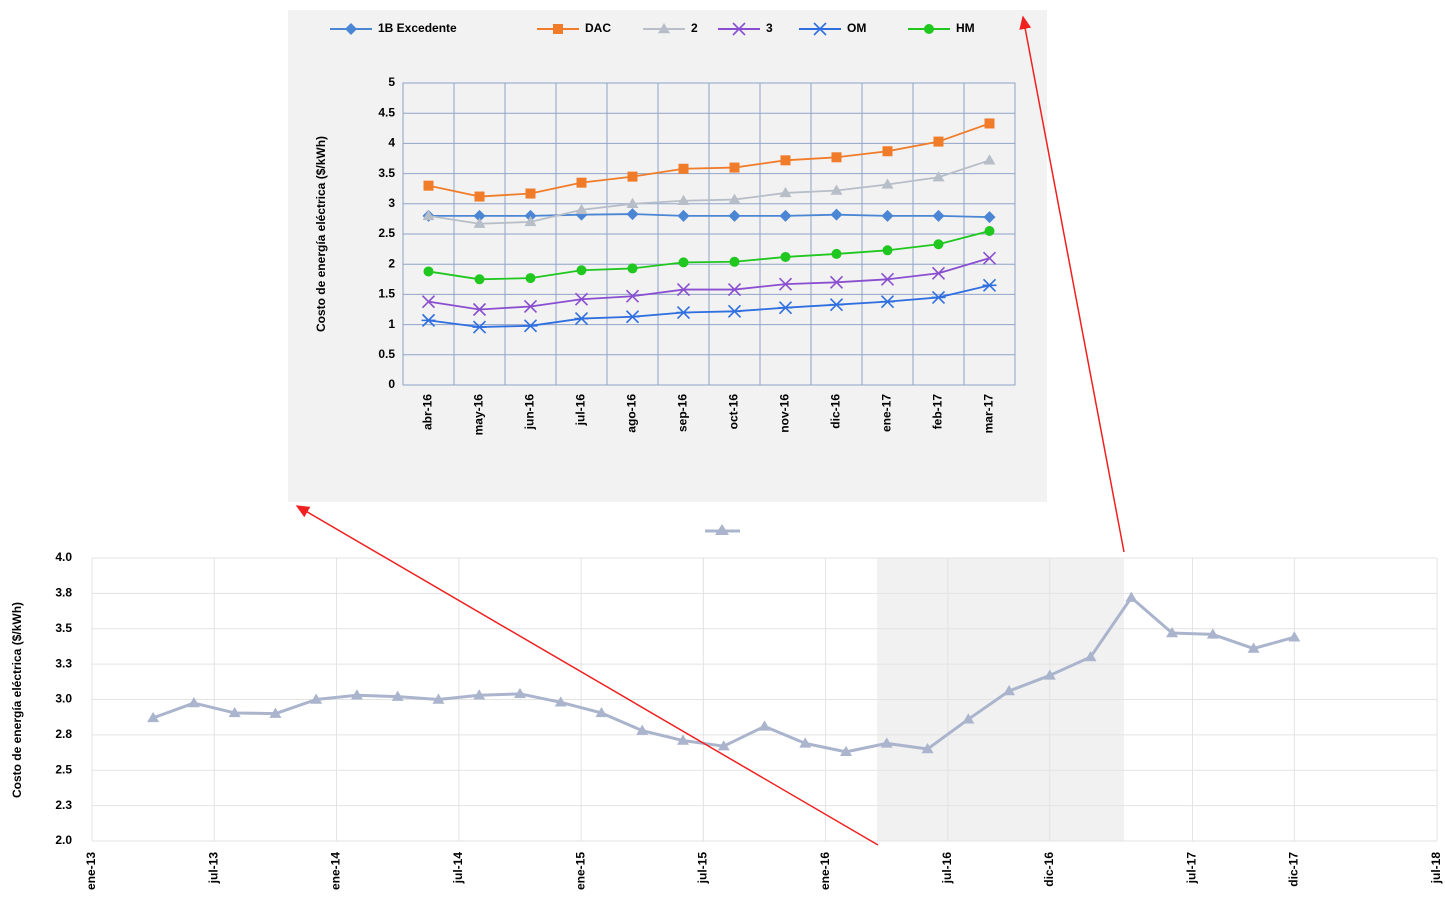 The height and width of the screenshot is (914, 1445). What do you see at coordinates (391, 82) in the screenshot?
I see `y-tick-label: 5` at bounding box center [391, 82].